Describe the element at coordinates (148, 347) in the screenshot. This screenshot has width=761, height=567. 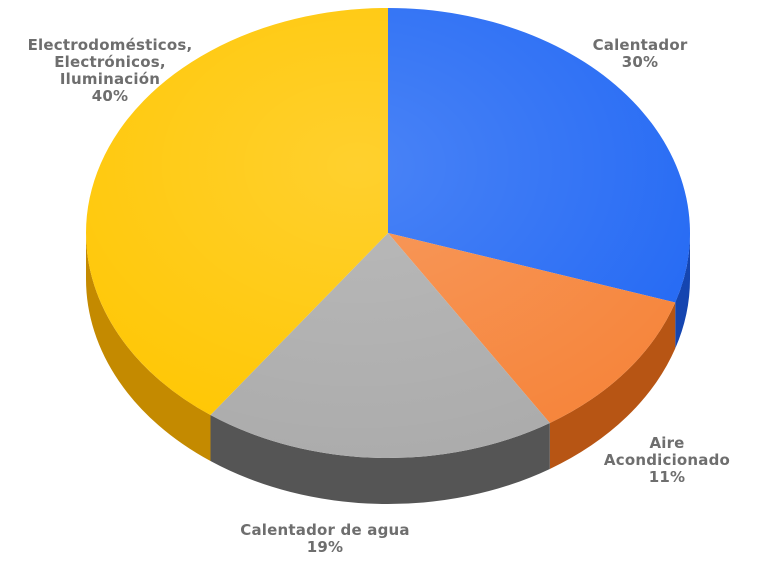
I see `pie-side-electrodomesticos-electronicos-iluminacion` at that location.